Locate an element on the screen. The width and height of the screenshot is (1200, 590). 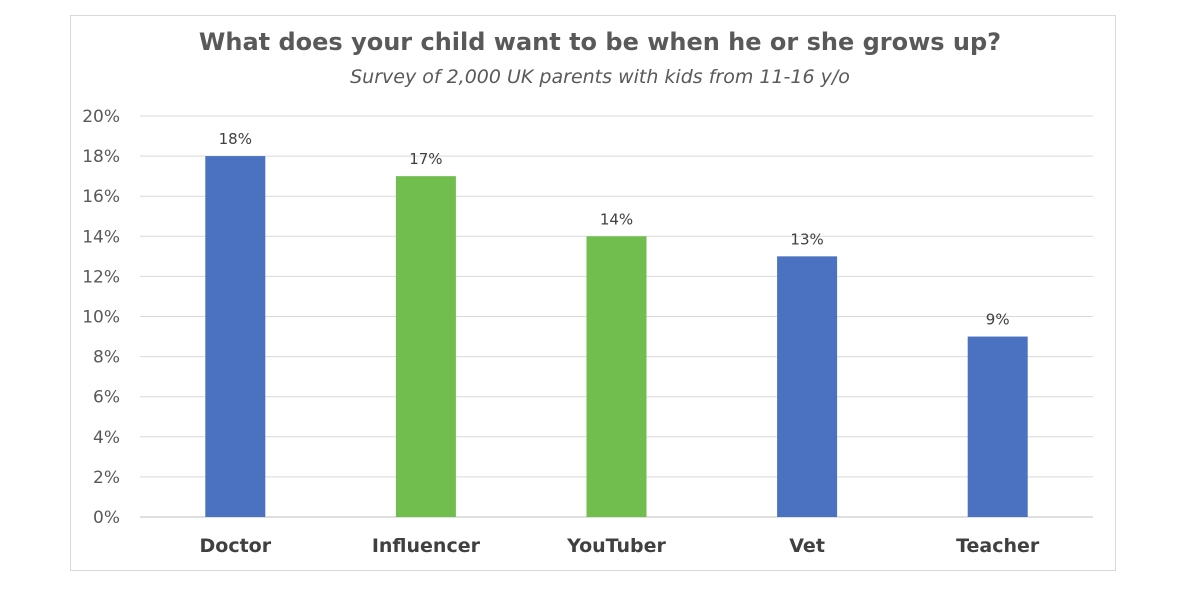
y-tick-label: 4% is located at coordinates (106, 438).